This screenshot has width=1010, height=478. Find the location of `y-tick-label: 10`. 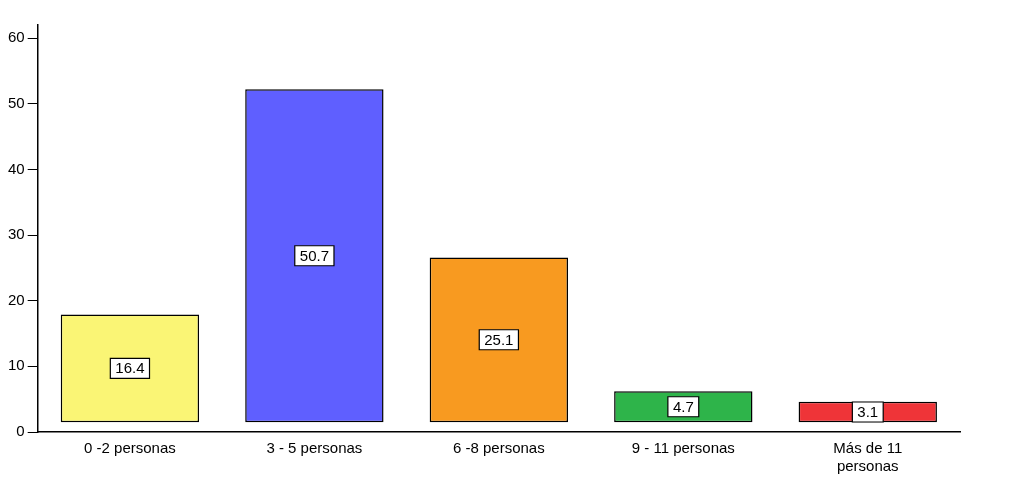

y-tick-label: 10 is located at coordinates (16, 365).